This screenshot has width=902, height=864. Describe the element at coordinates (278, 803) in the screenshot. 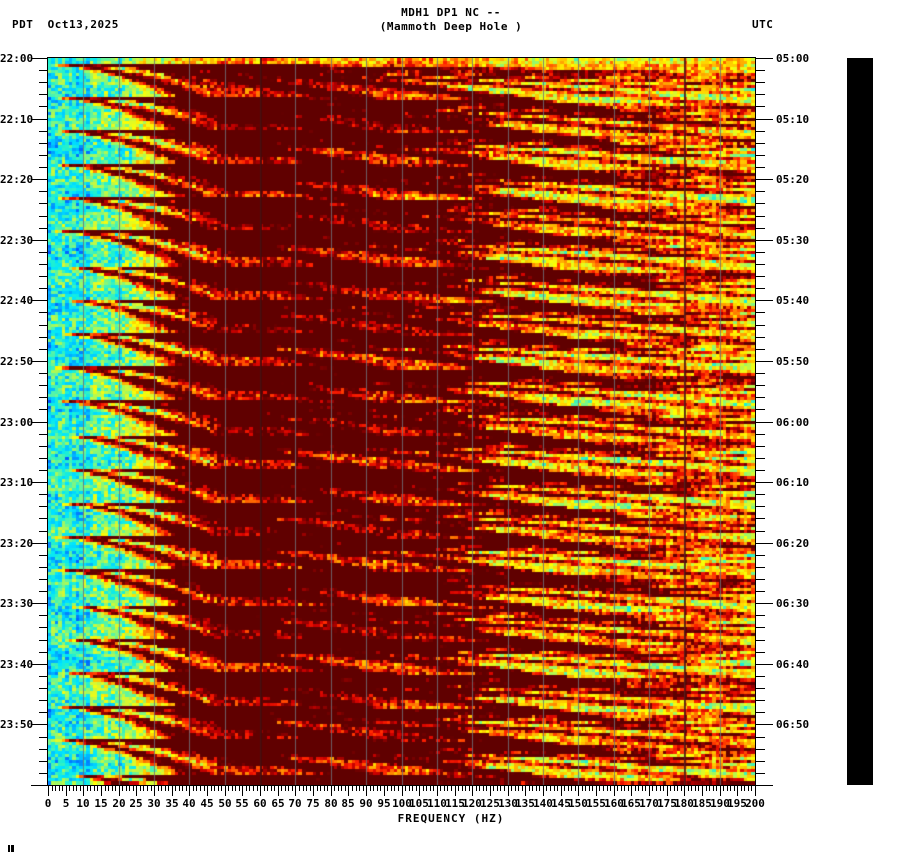

I see `freq-label: 65` at that location.